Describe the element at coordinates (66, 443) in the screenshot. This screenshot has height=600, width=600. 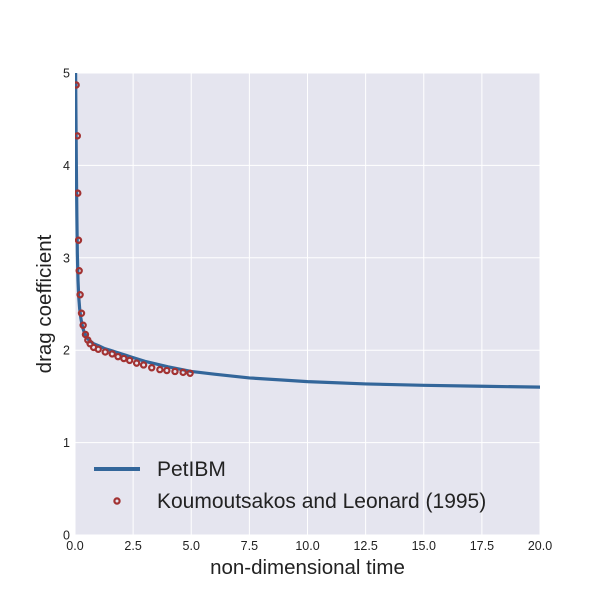
I see `y-tick-label: 1` at that location.